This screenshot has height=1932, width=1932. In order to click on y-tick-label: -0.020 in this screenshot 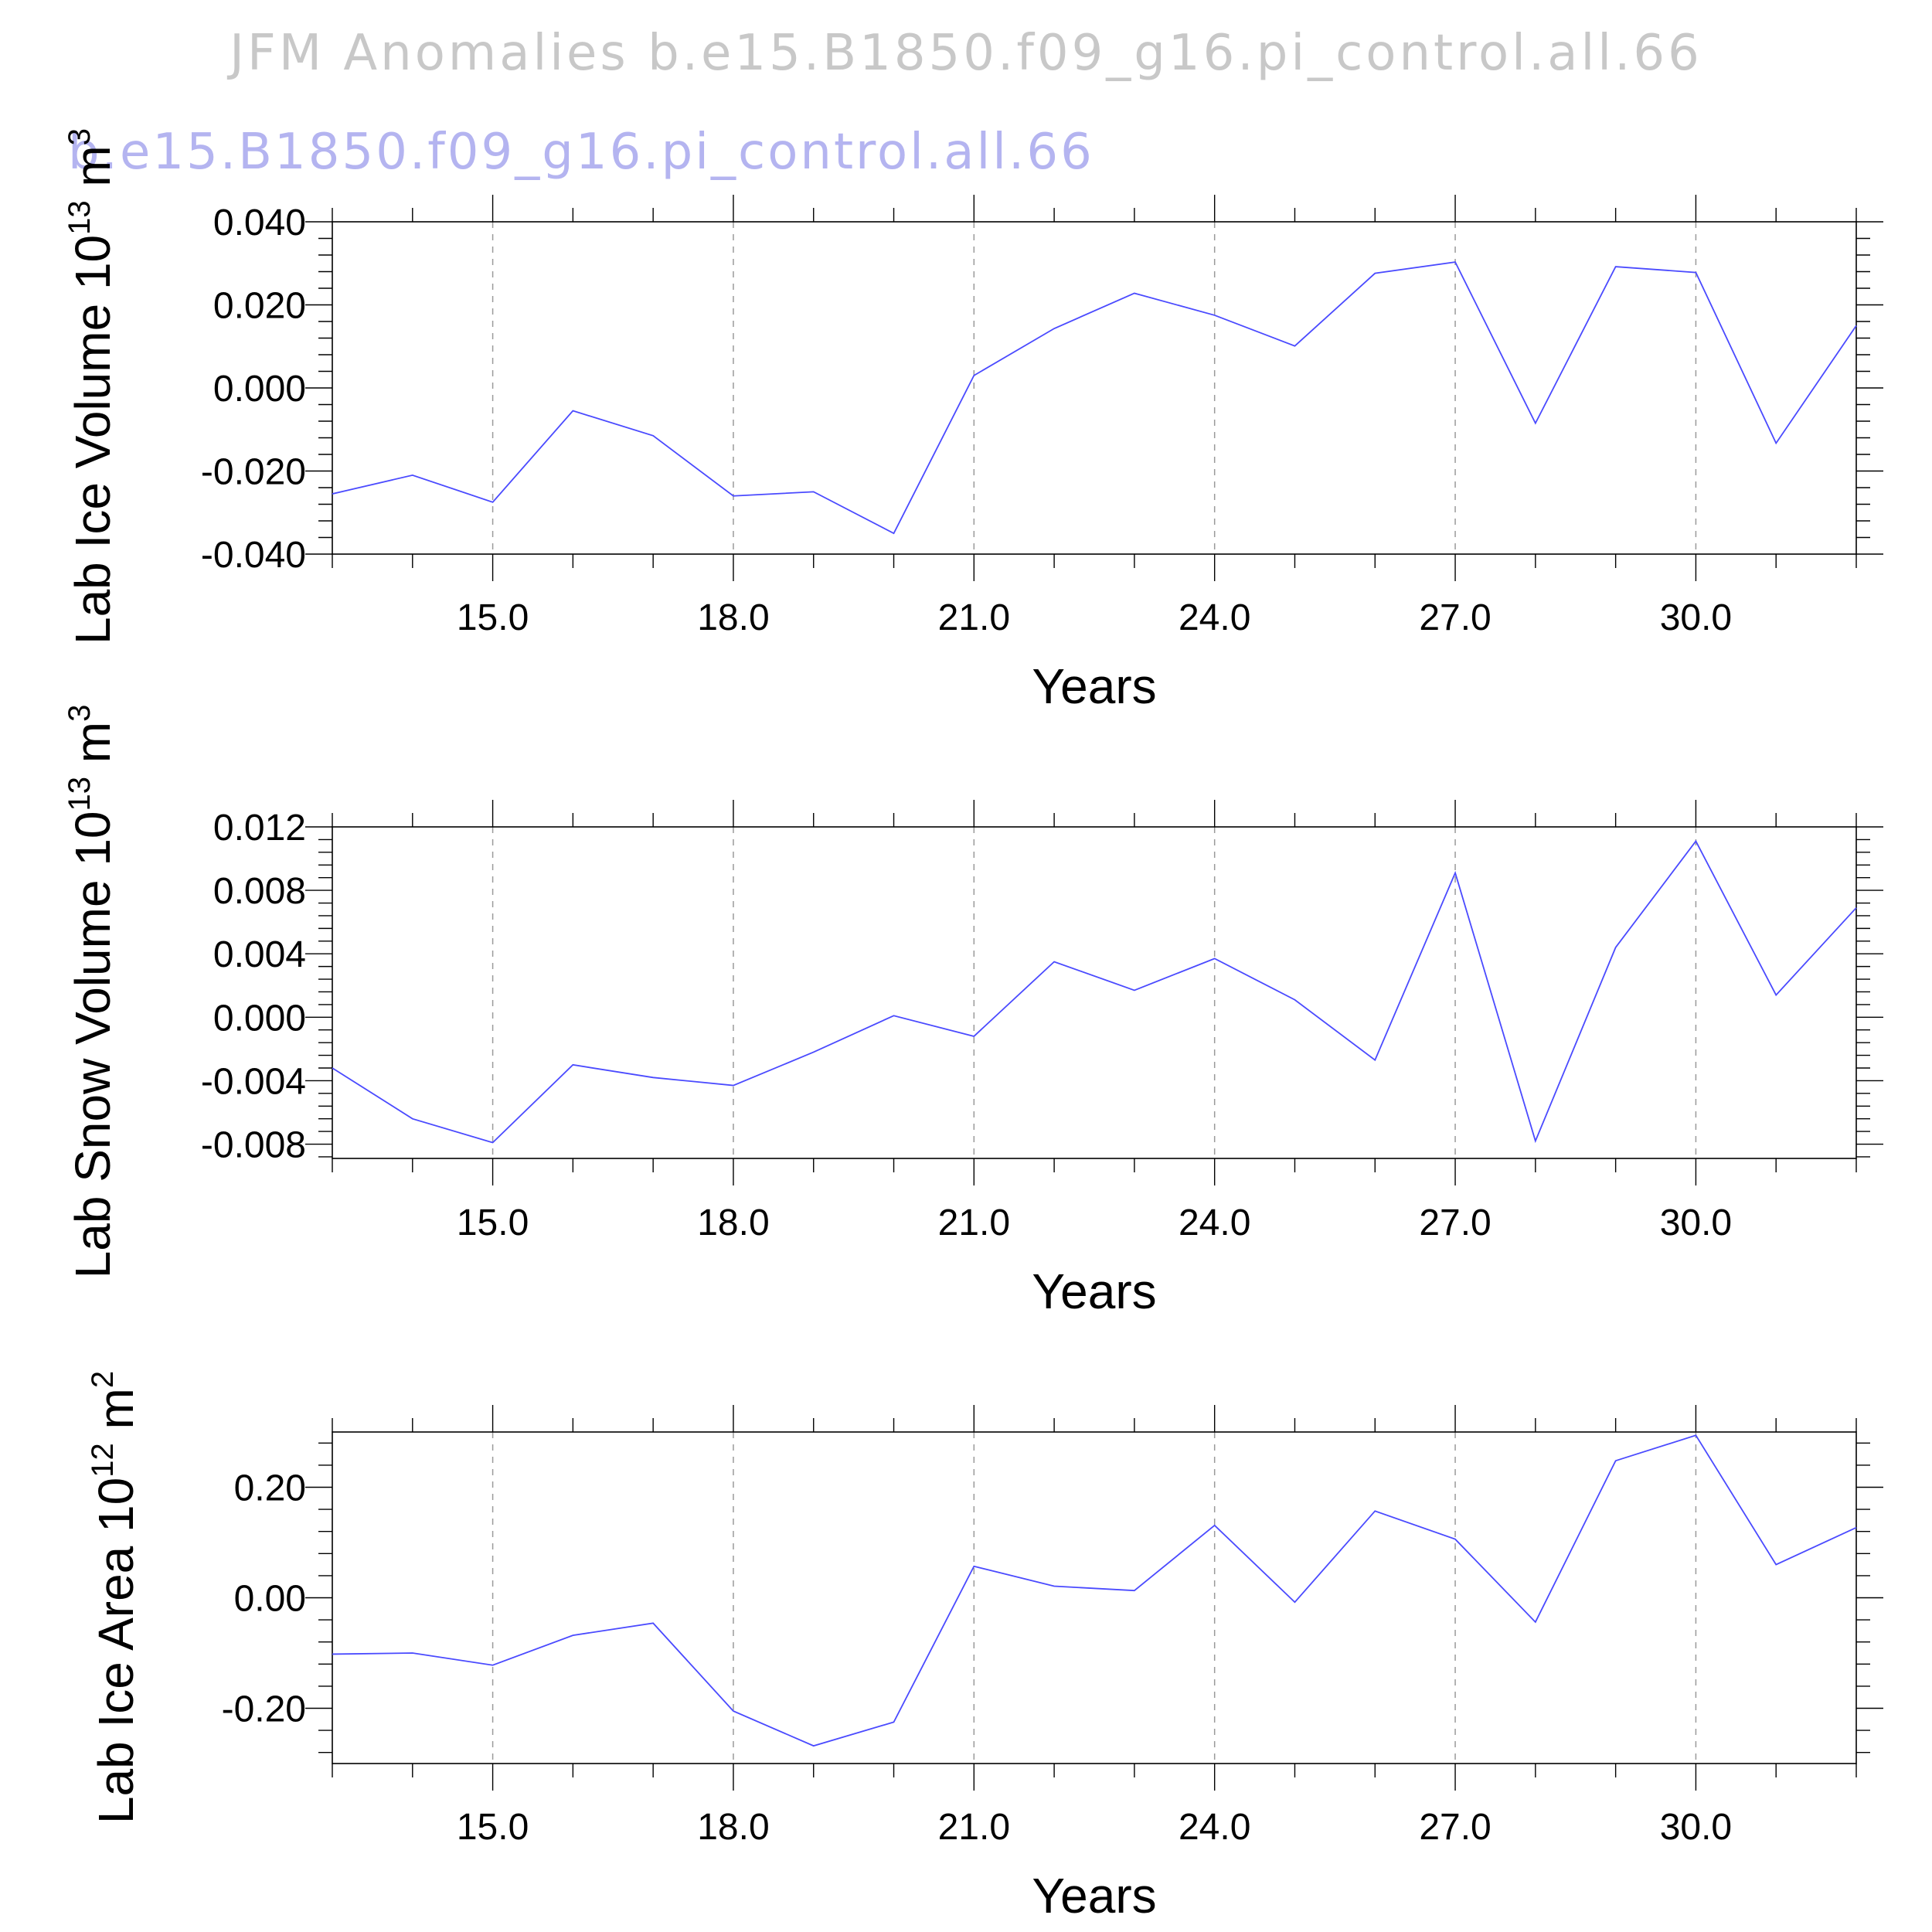, I will do `click(253, 473)`.